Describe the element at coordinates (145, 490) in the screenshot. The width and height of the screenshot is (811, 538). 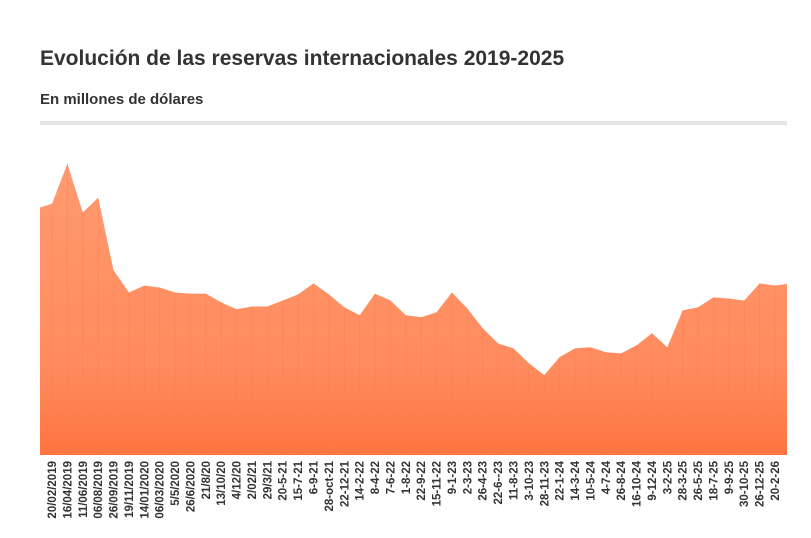
I see `x-tick-label: 14/01/2020` at that location.